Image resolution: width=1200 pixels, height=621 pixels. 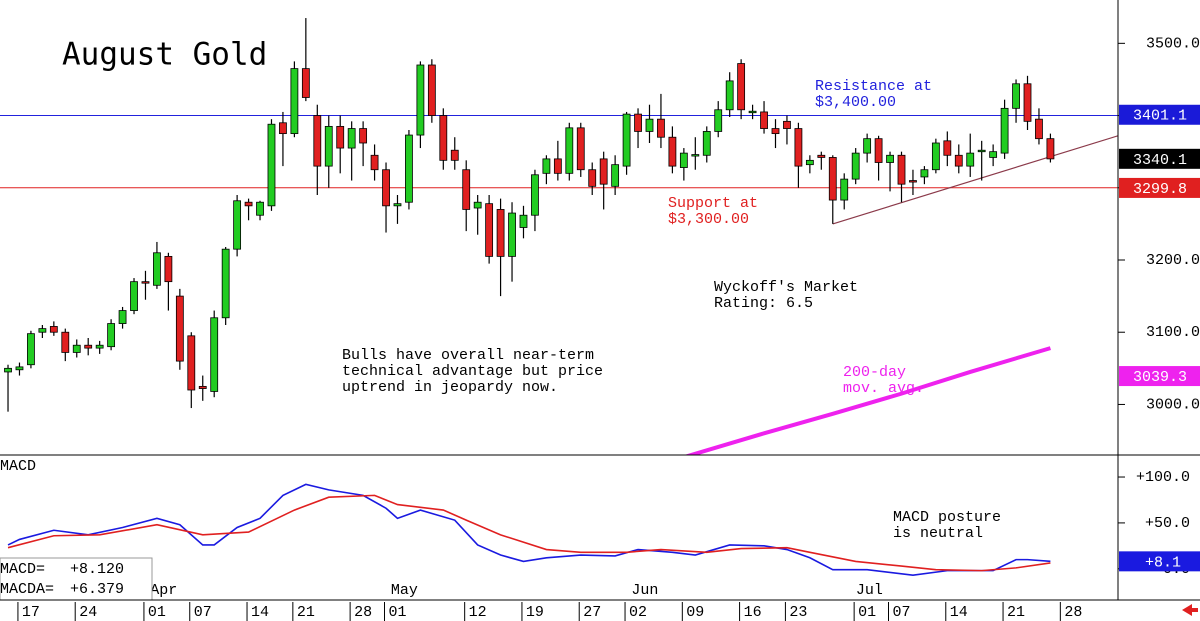 What do you see at coordinates (97, 569) in the screenshot?
I see `readout-value: +8.120` at bounding box center [97, 569].